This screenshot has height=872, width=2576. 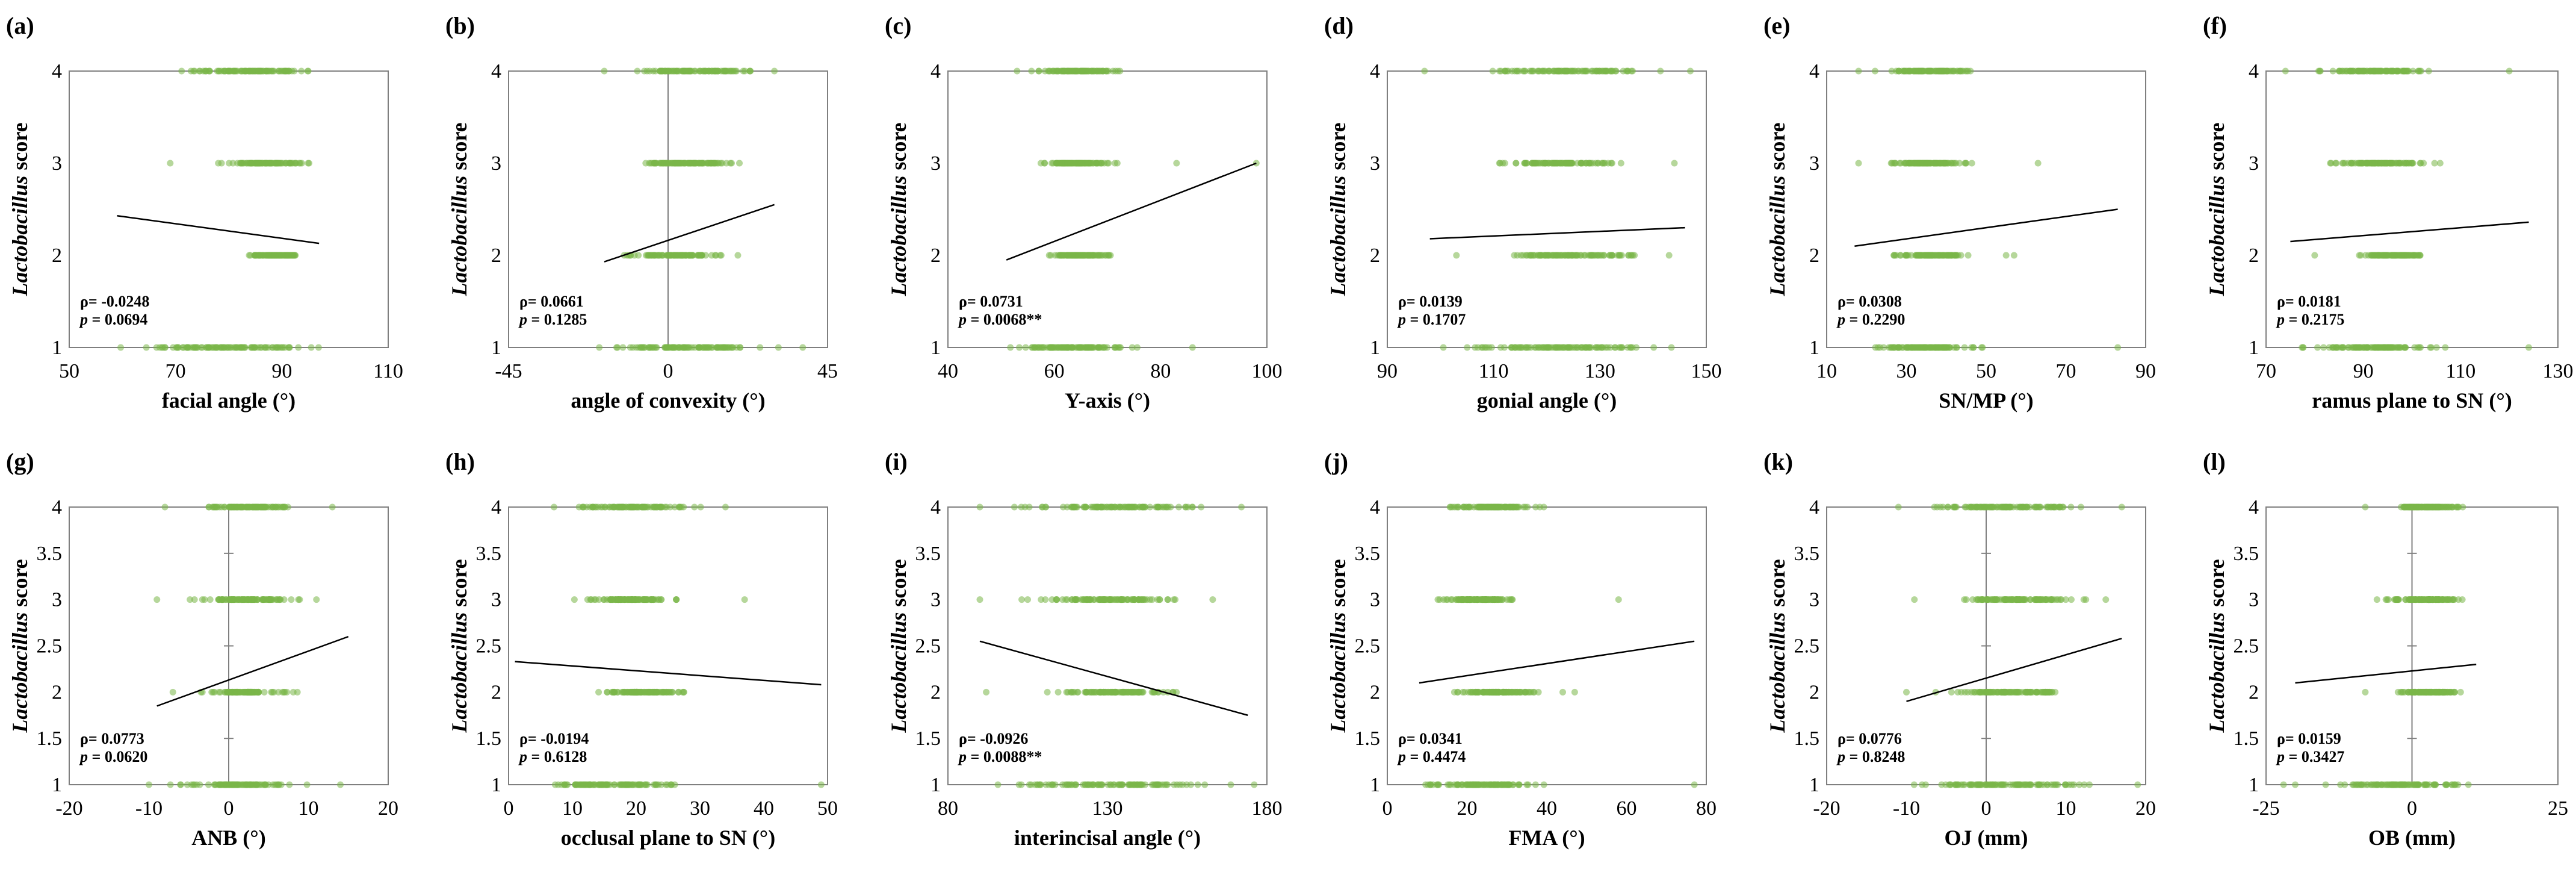 I want to click on x-tick-label: 50, so click(x=1986, y=371).